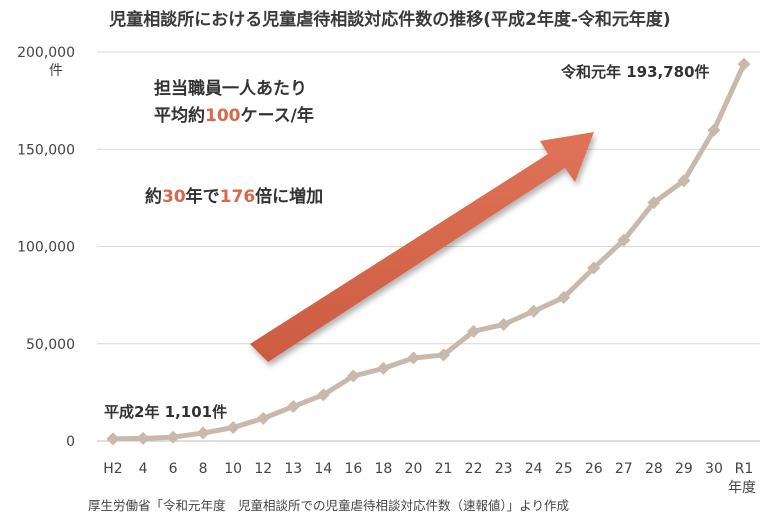 The width and height of the screenshot is (780, 516). Describe the element at coordinates (474, 469) in the screenshot. I see `x-tick-label: 22` at that location.